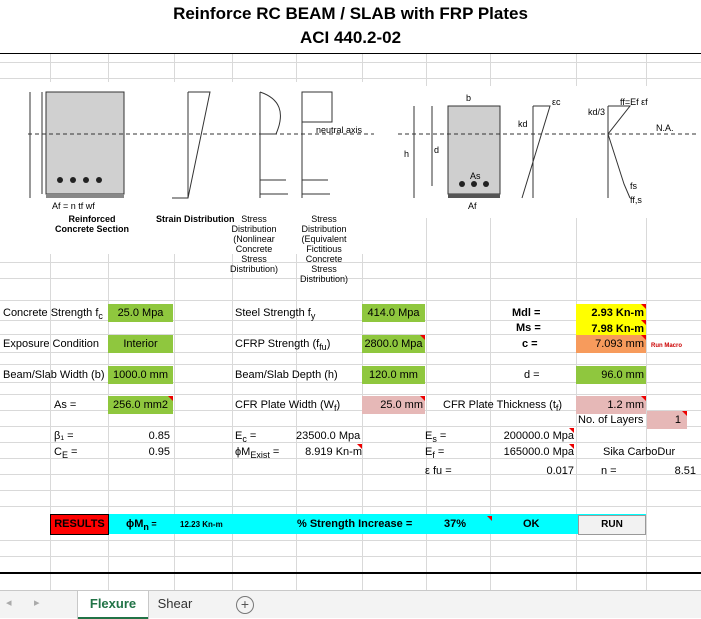  I want to click on efu-value: 0.017, so click(560, 471).